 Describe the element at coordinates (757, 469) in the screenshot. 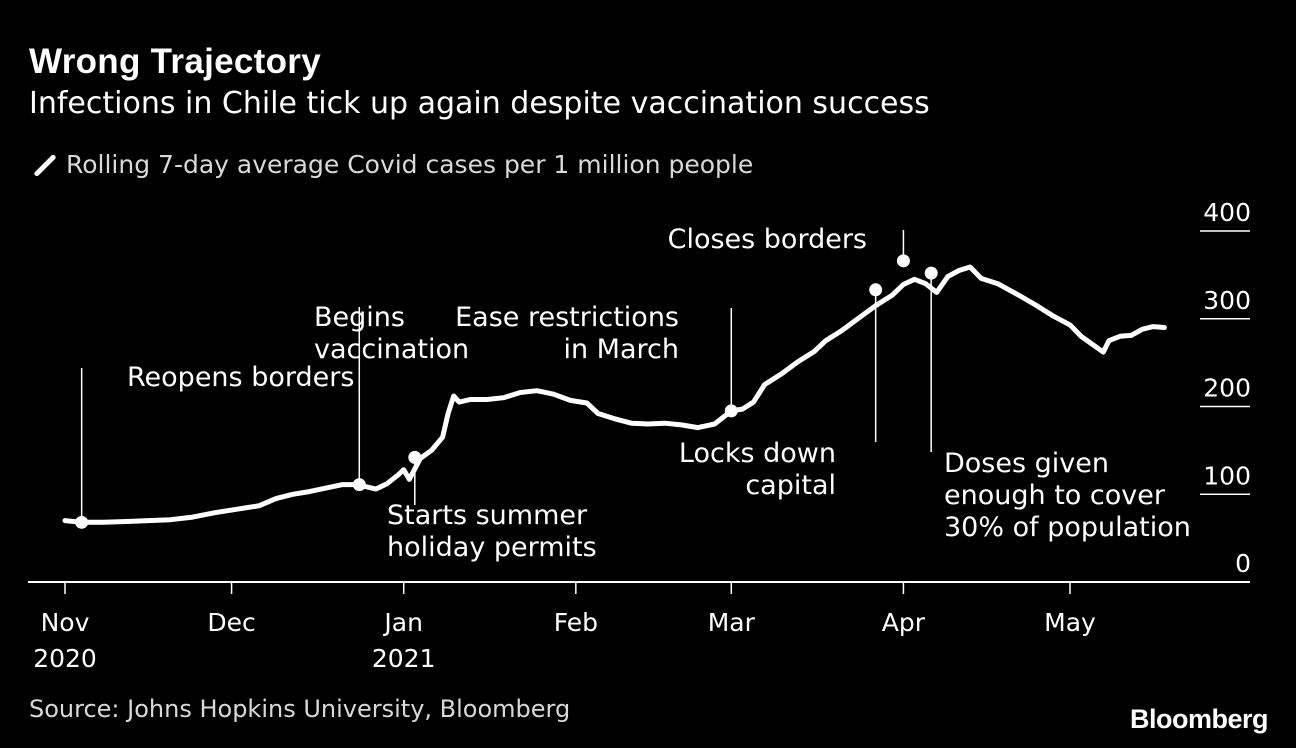

I see `annotation-label: Locks down capital` at that location.